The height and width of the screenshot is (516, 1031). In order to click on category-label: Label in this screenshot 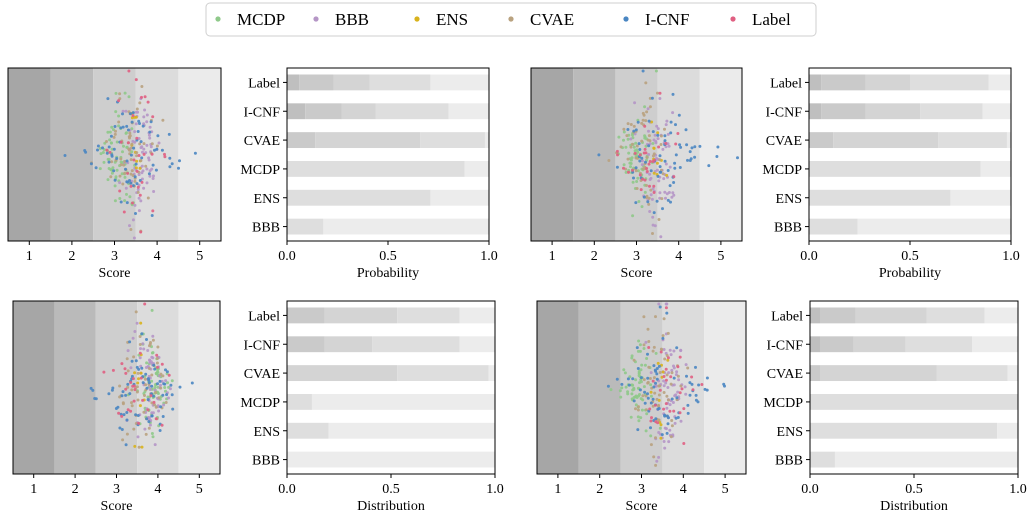, I will do `click(264, 83)`.